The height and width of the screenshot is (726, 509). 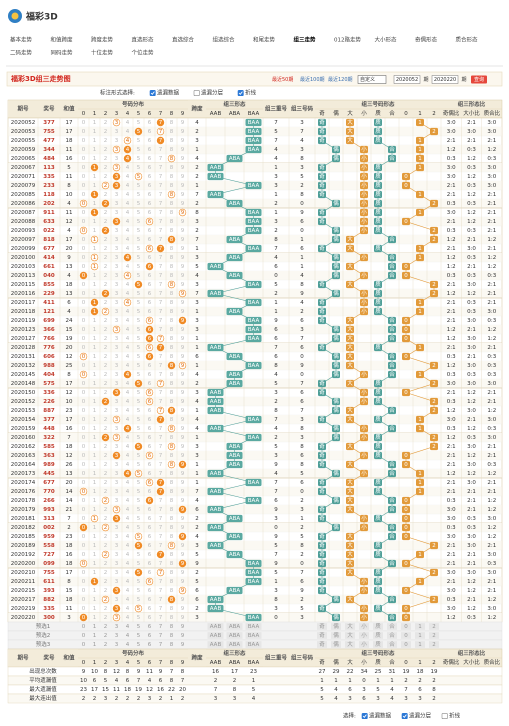 I want to click on sum: 13, so click(x=69, y=474).